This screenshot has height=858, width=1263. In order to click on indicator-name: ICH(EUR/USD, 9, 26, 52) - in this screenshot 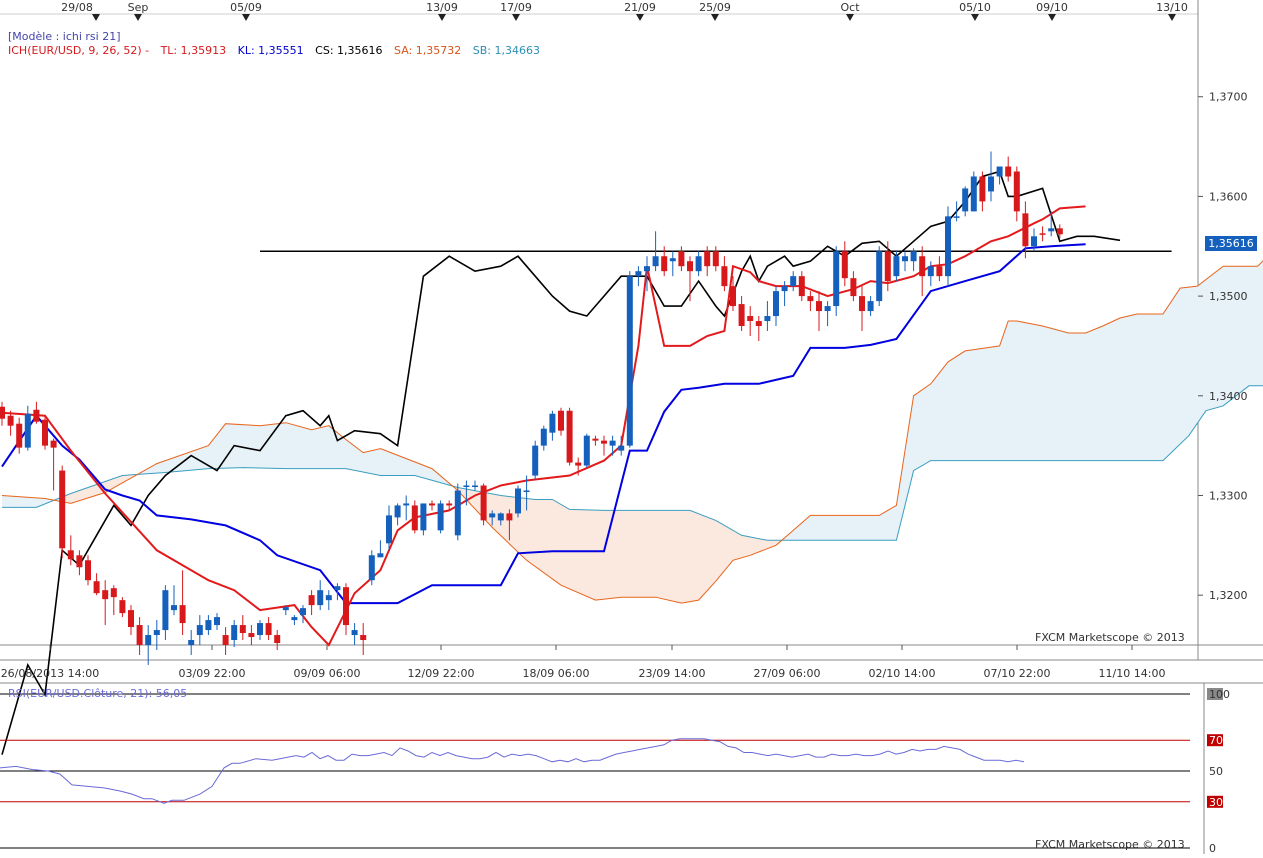, I will do `click(79, 50)`.